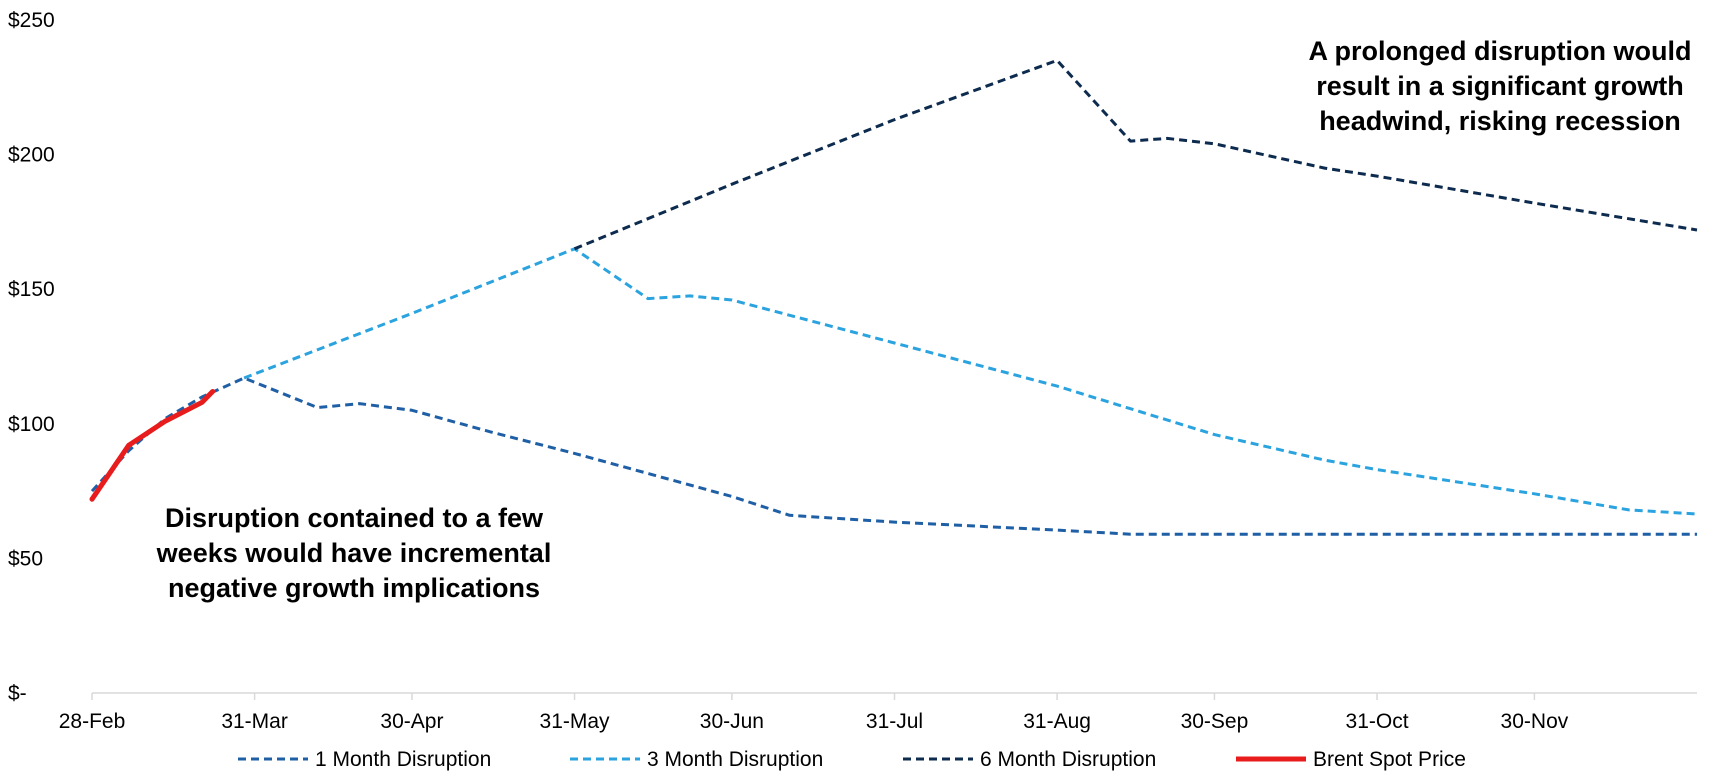  Describe the element at coordinates (31, 357) in the screenshot. I see `y-axis: $- $50 $100 $150 $200 $250` at that location.